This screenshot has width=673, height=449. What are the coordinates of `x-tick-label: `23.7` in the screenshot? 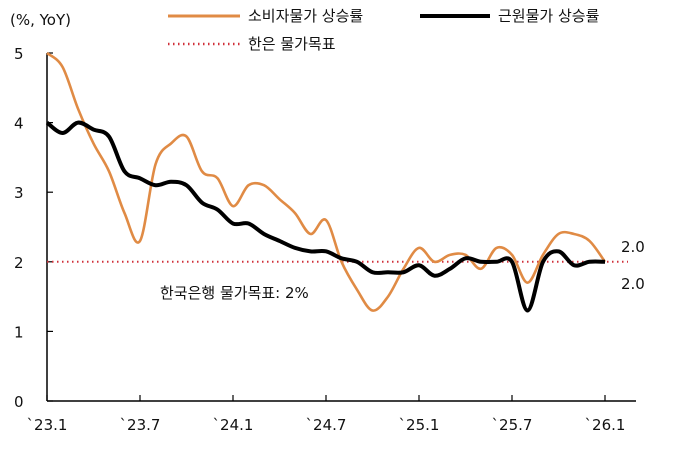 It's located at (140, 425).